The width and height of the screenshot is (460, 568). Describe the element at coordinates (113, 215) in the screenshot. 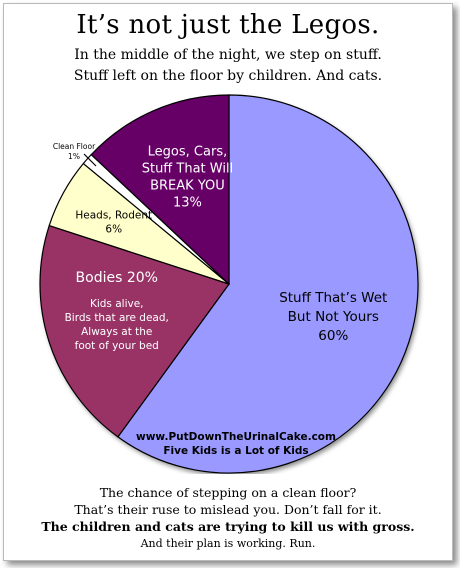

I see `slice-label-heads-line-1: Heads, Rodent` at that location.